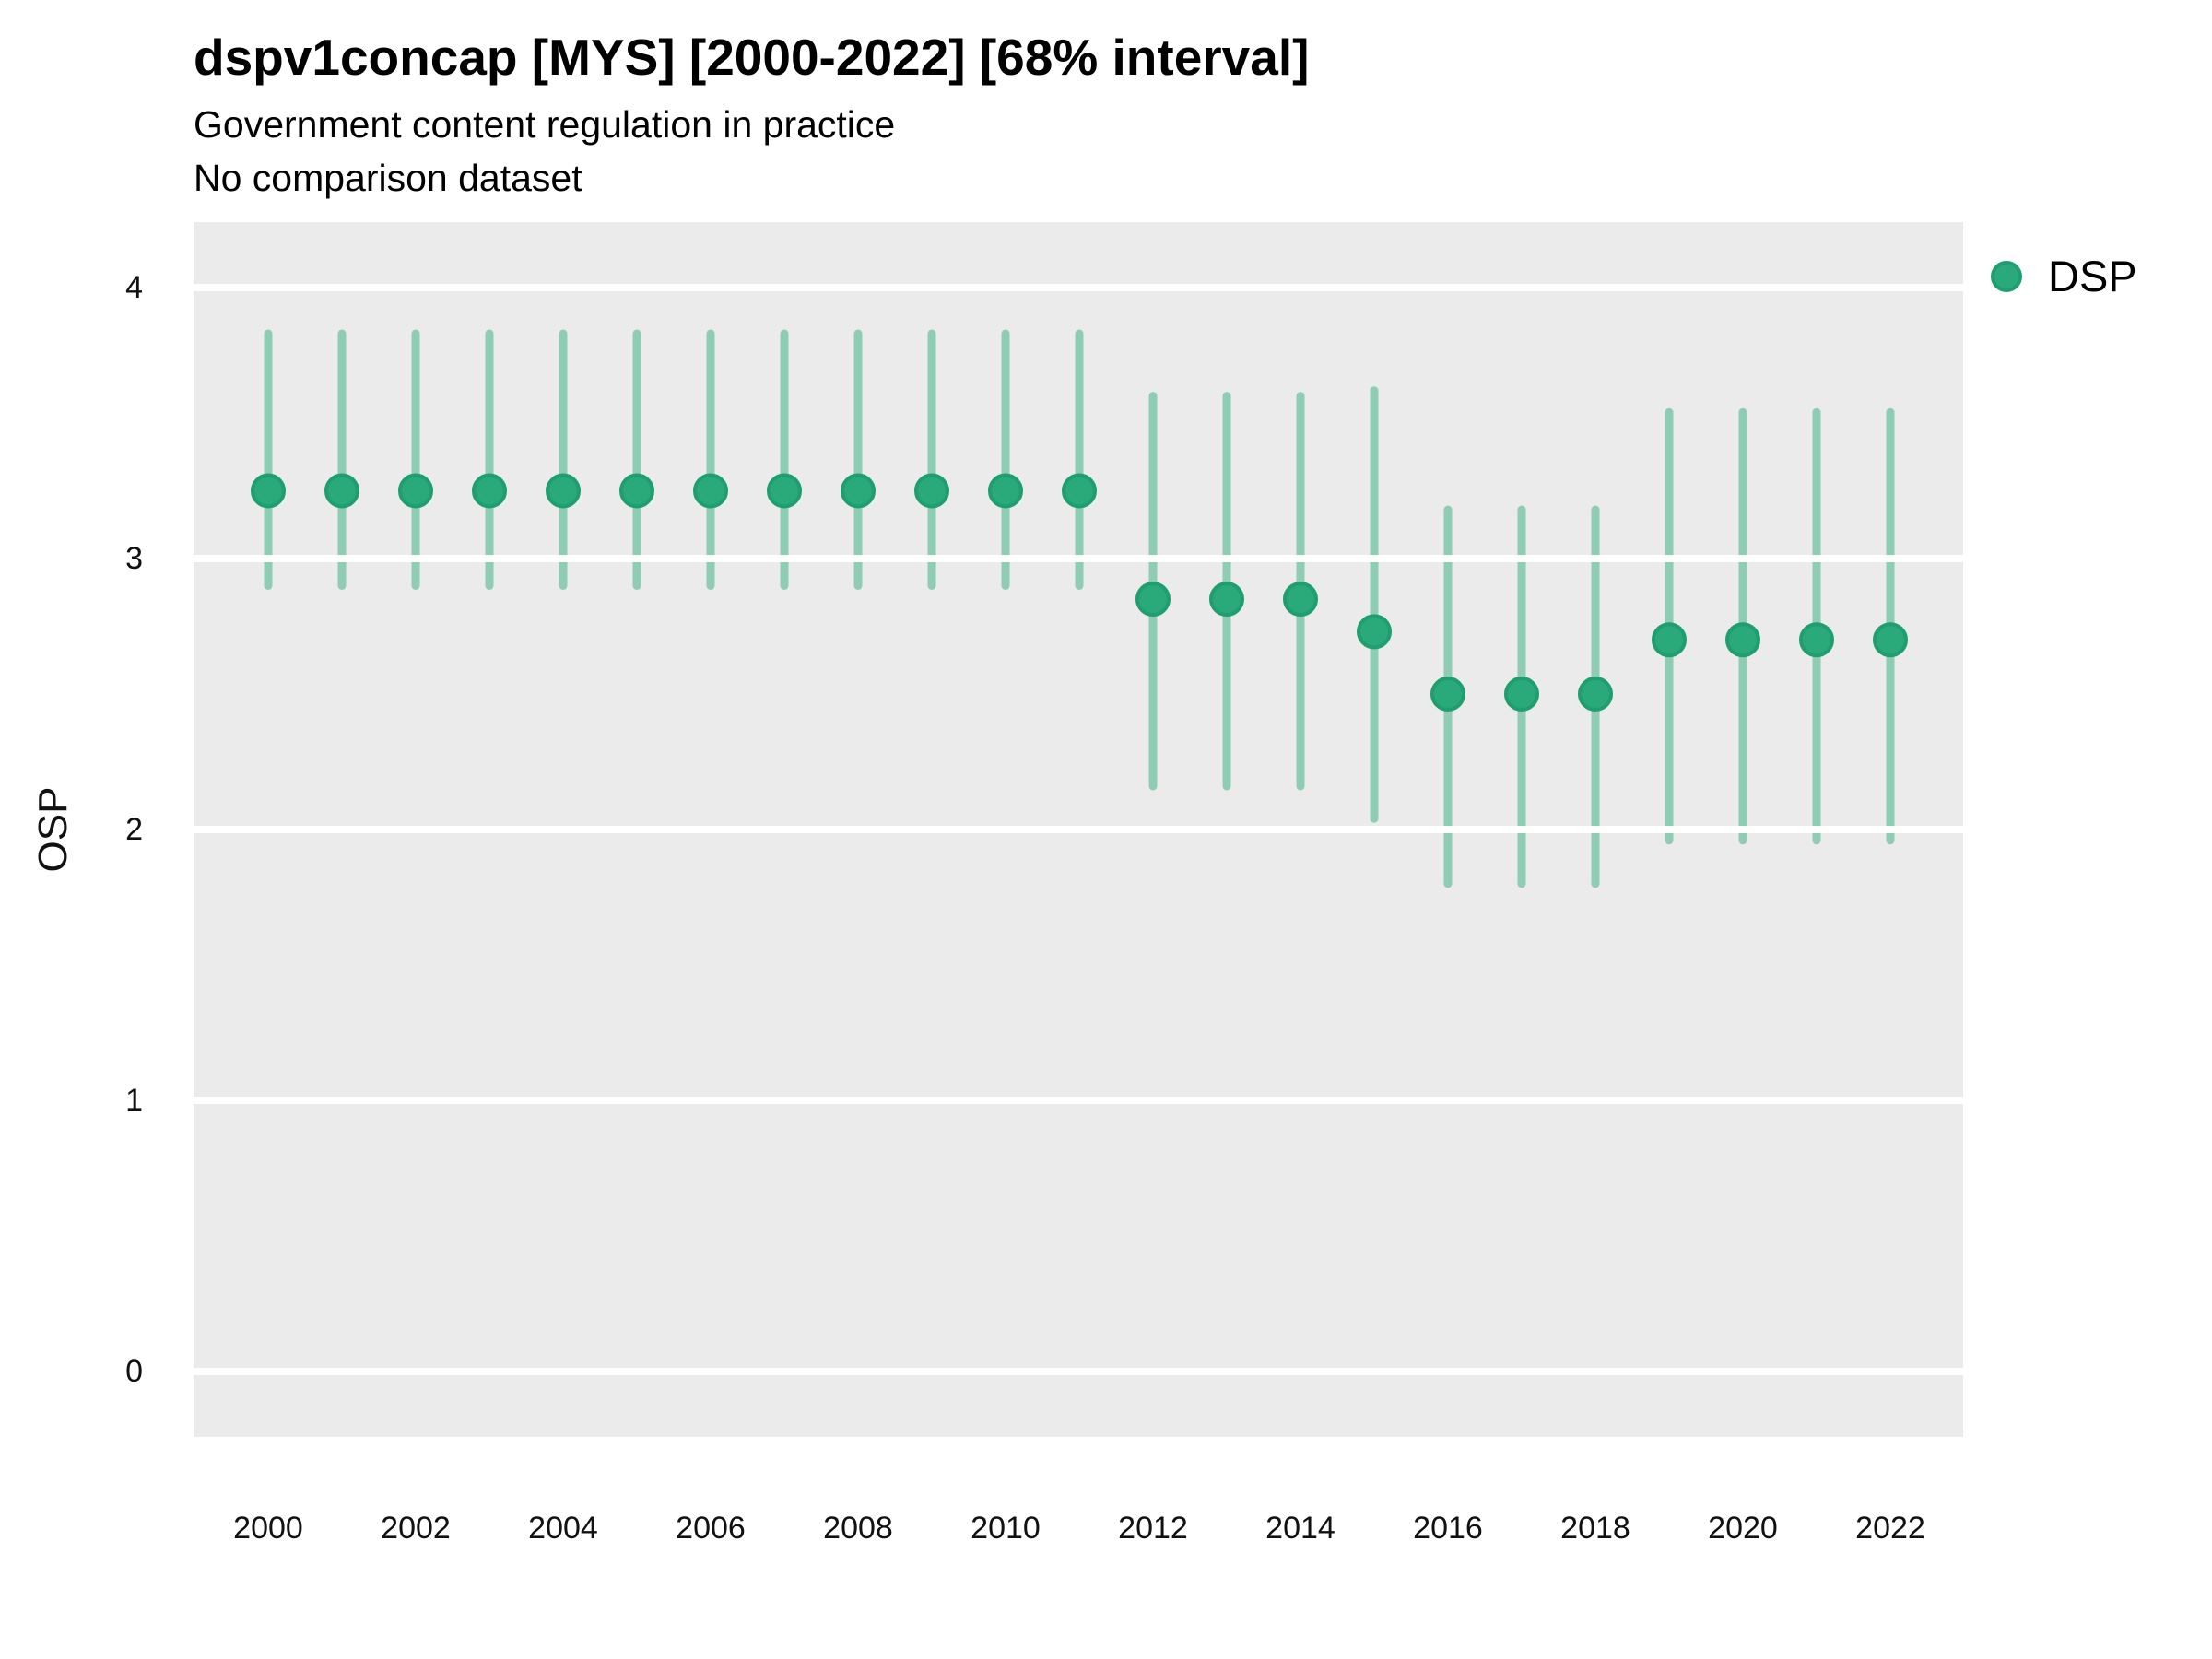  What do you see at coordinates (1890, 640) in the screenshot?
I see `data-point-2022` at bounding box center [1890, 640].